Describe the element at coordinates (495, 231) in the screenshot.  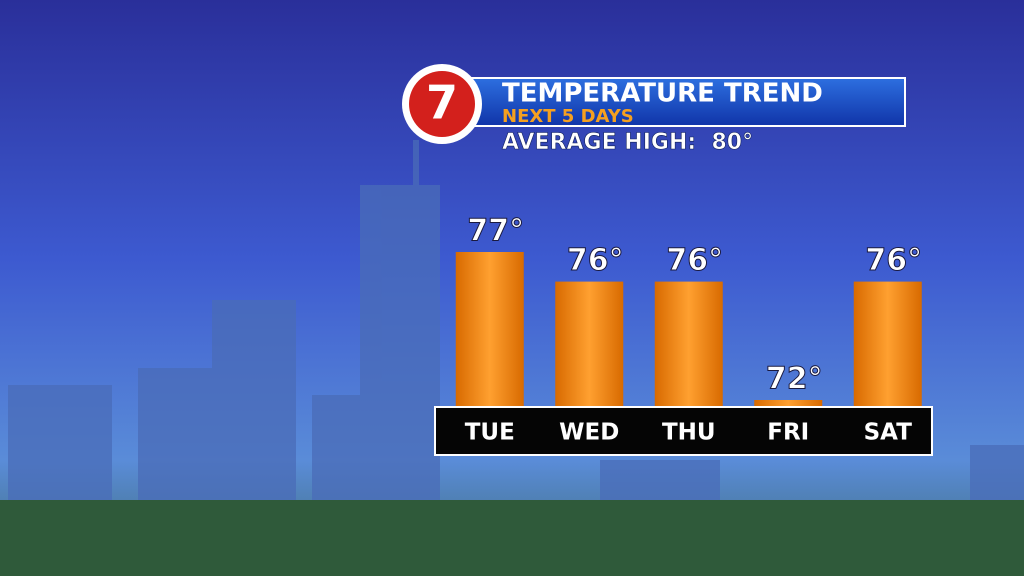
I see `value-label: 77°` at that location.